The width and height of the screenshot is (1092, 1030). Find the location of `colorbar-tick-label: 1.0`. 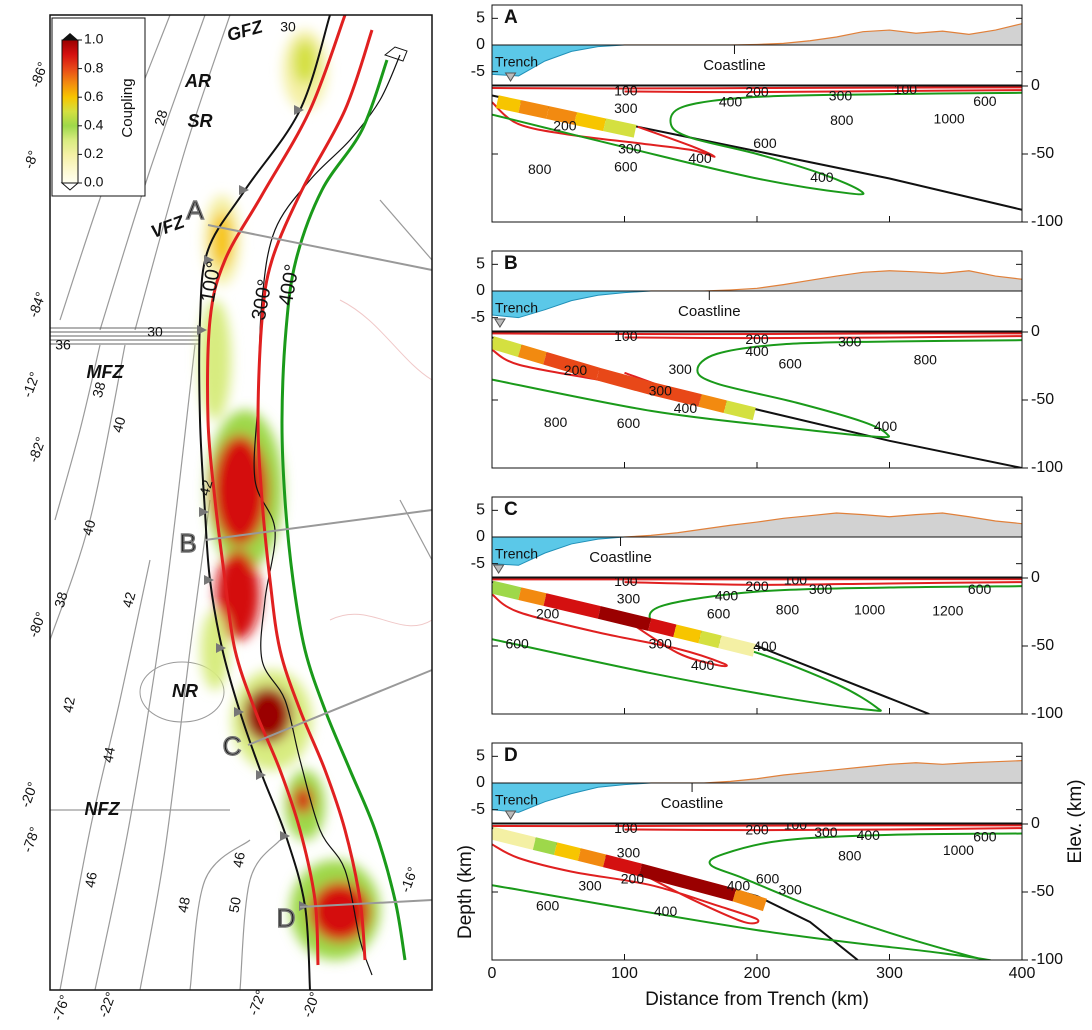

colorbar-tick-label: 1.0 is located at coordinates (94, 39).